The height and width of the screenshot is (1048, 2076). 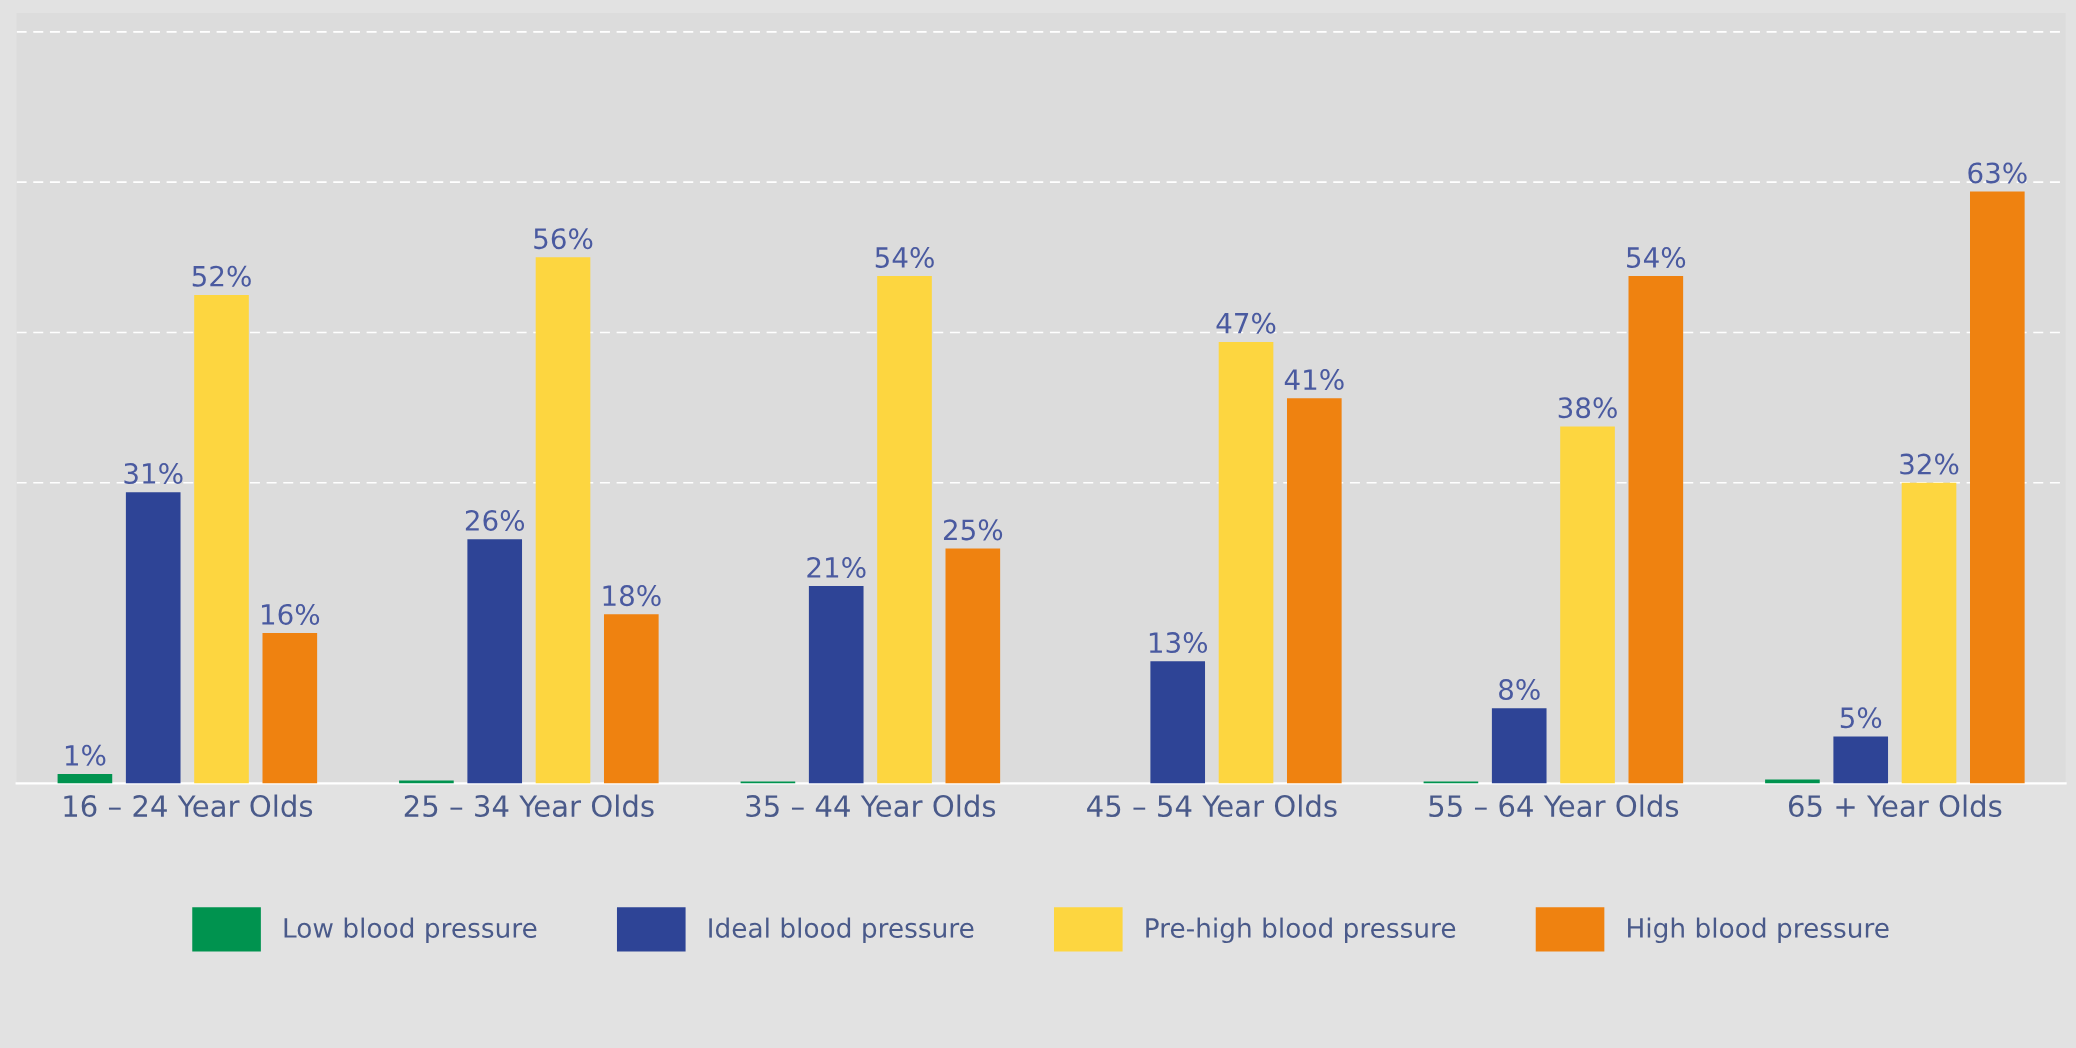 What do you see at coordinates (1301, 930) in the screenshot?
I see `legend-label: Pre-high blood pressure` at bounding box center [1301, 930].